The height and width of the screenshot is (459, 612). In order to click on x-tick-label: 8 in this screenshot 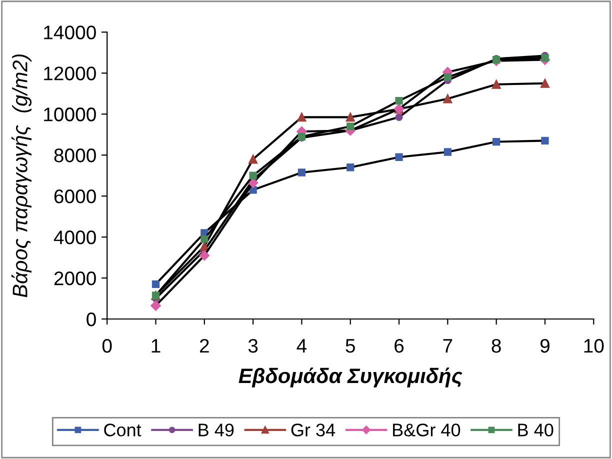, I will do `click(496, 345)`.